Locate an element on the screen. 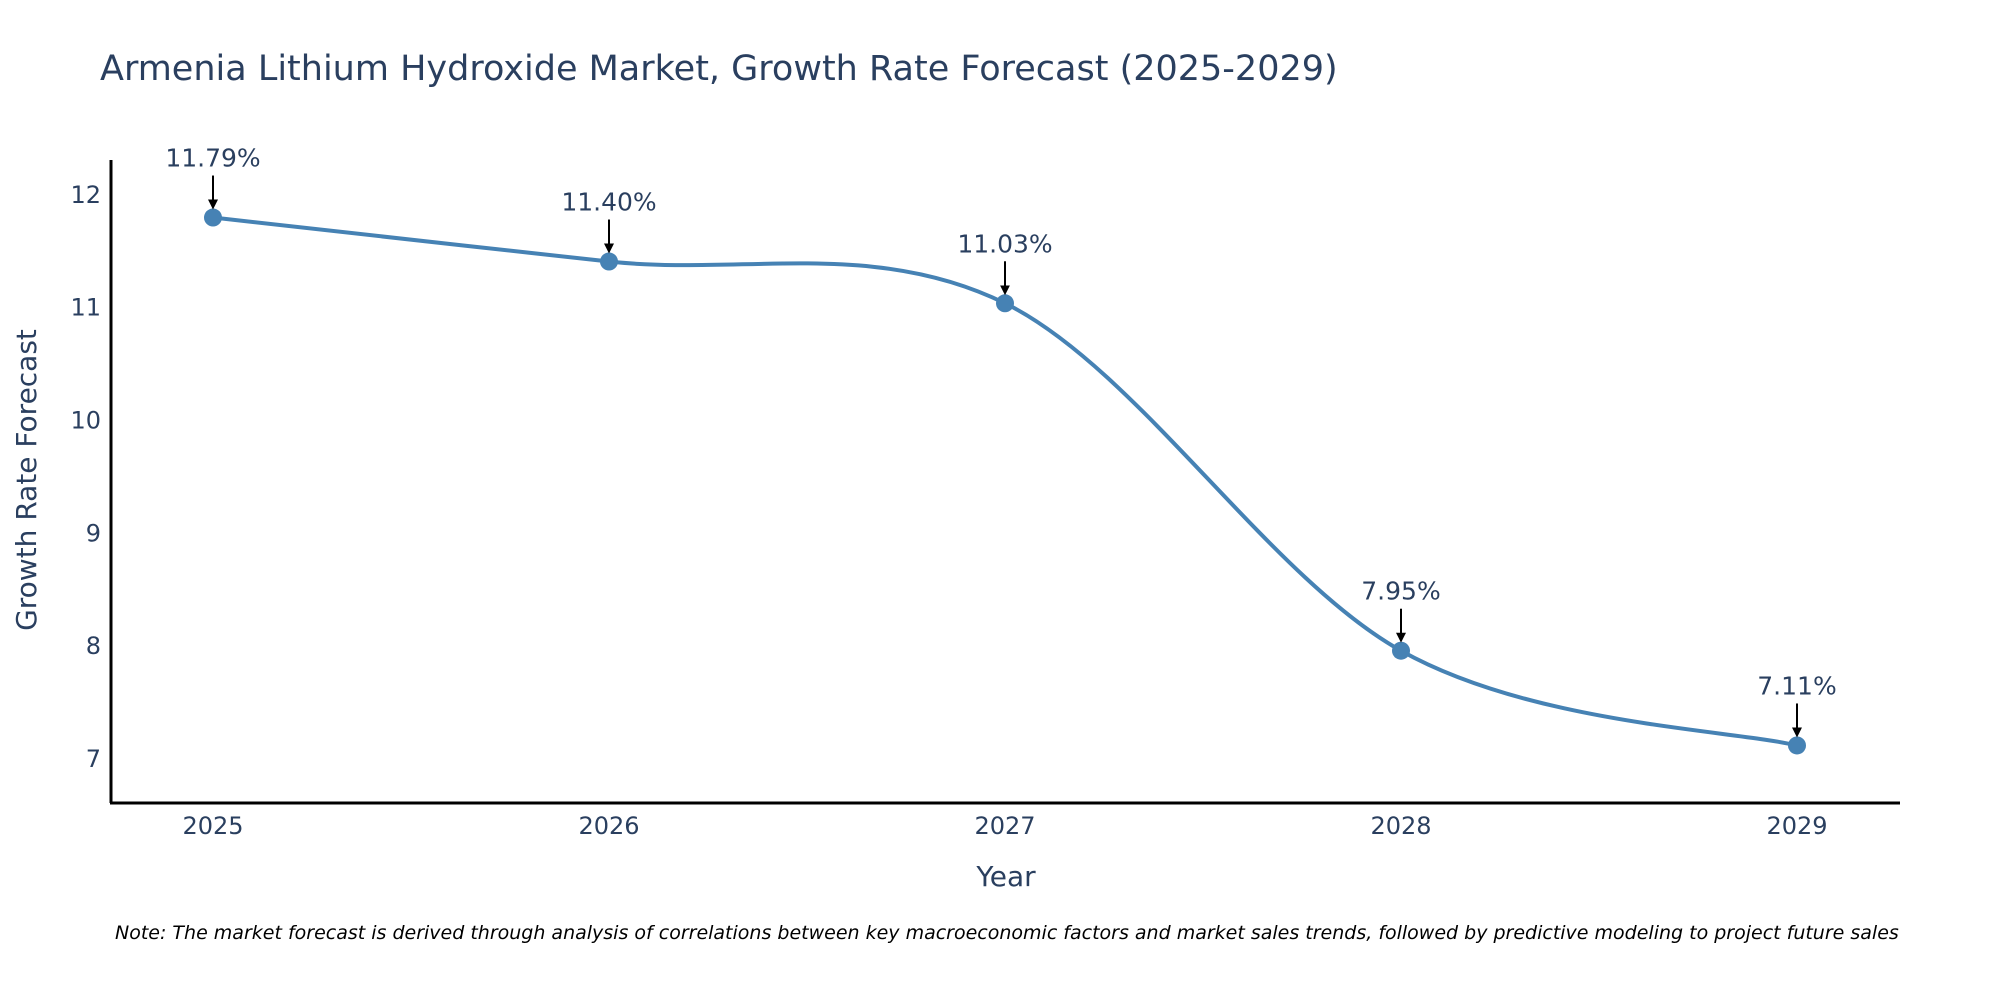 The width and height of the screenshot is (2000, 1000). x-tick-label: 2026 is located at coordinates (608, 826).